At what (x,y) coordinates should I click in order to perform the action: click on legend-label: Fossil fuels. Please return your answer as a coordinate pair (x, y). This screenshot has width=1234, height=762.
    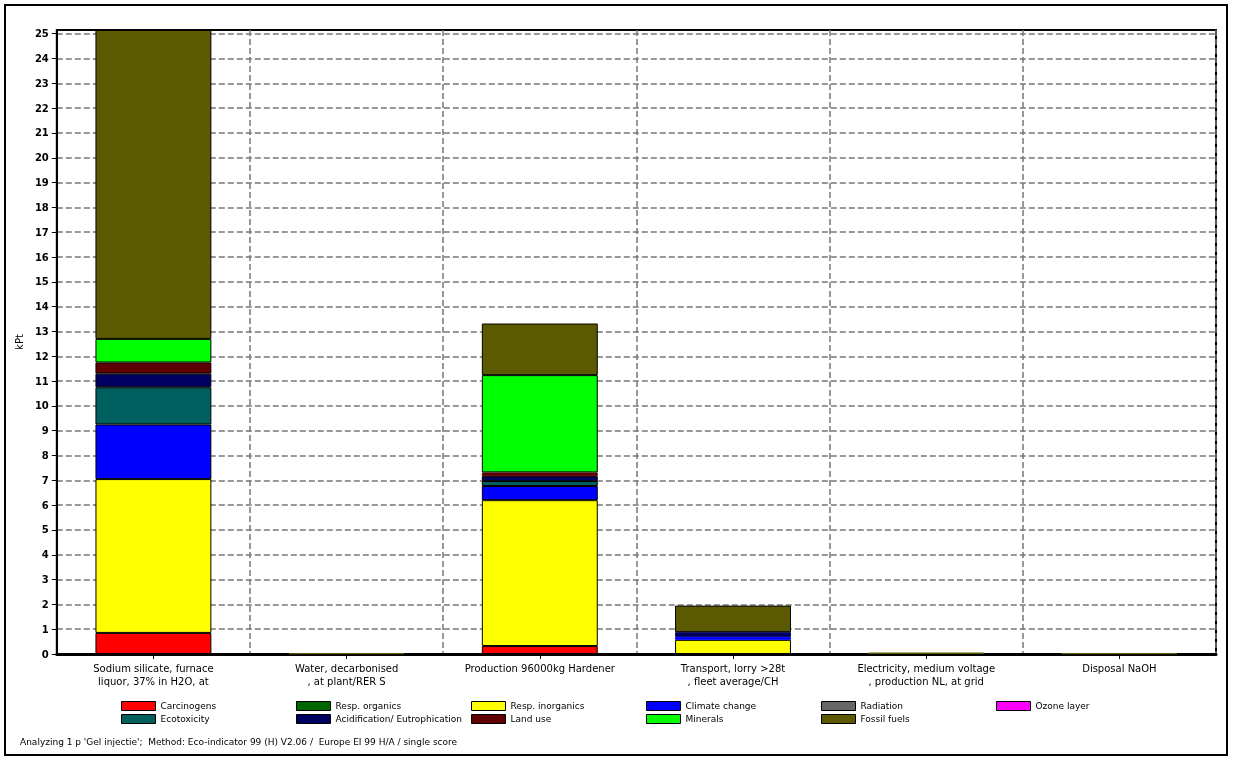
    Looking at the image, I should click on (885, 719).